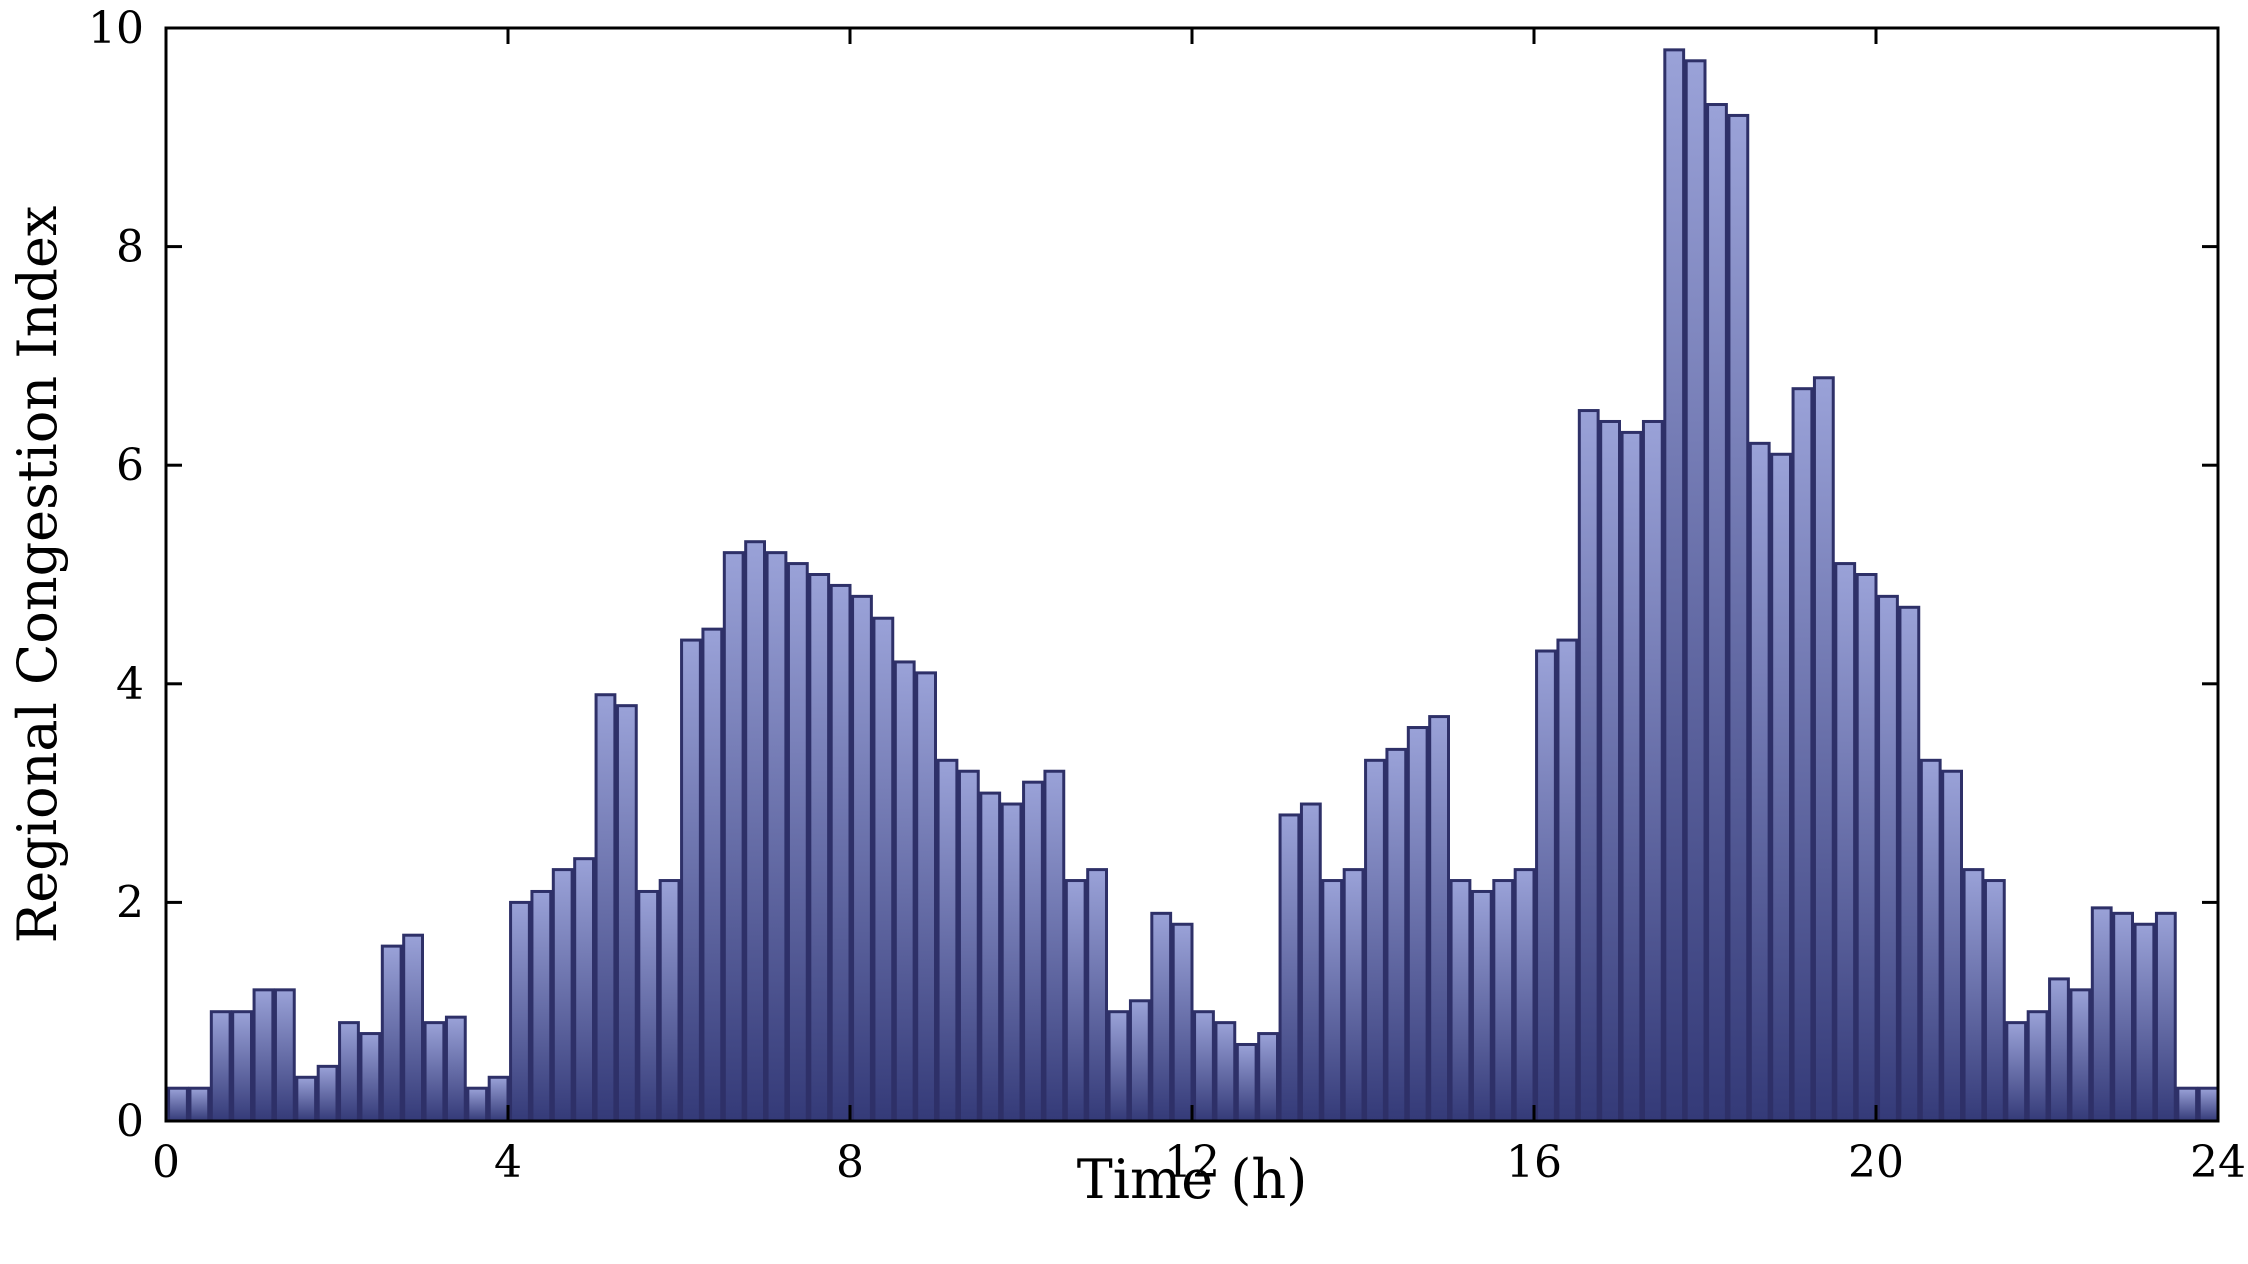 The width and height of the screenshot is (2248, 1264). What do you see at coordinates (130, 684) in the screenshot?
I see `y-tick-label: 4` at bounding box center [130, 684].